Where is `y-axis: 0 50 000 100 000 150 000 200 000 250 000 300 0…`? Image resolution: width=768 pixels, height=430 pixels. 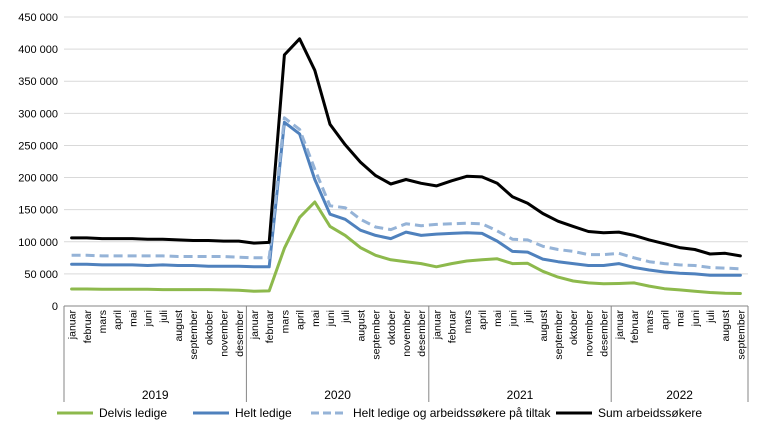
y-axis: 0 50 000 100 000 150 000 200 000 250 000 300 0… is located at coordinates (38, 162).